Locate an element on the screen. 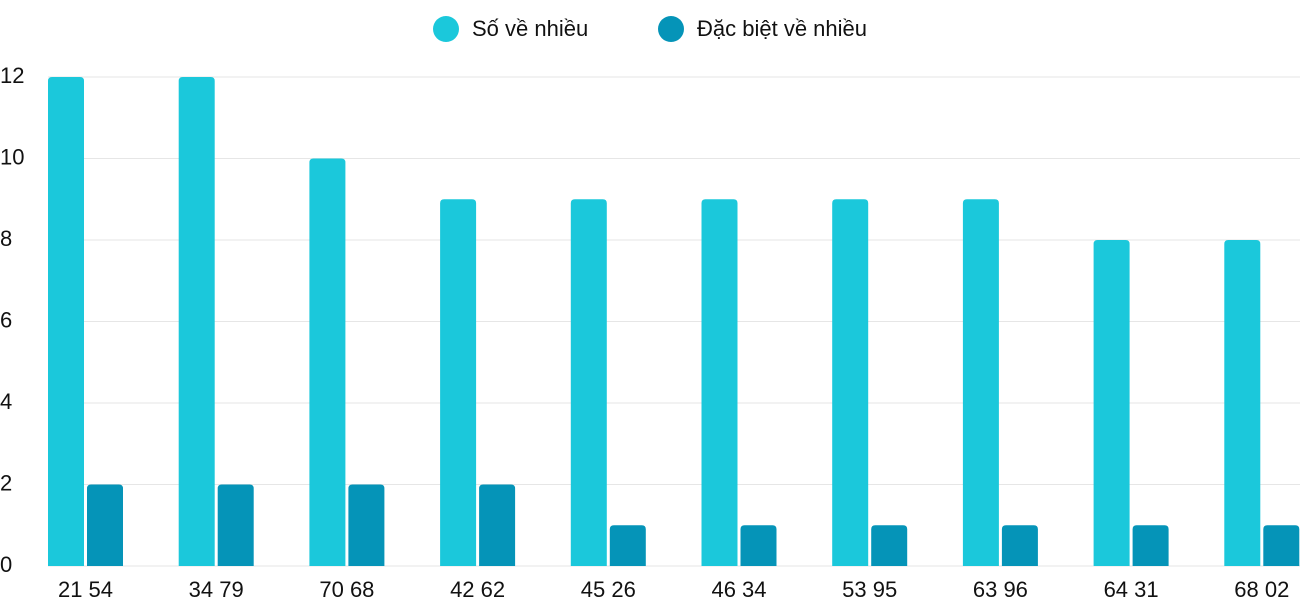  x-tick-label: 42 62 is located at coordinates (477, 588).